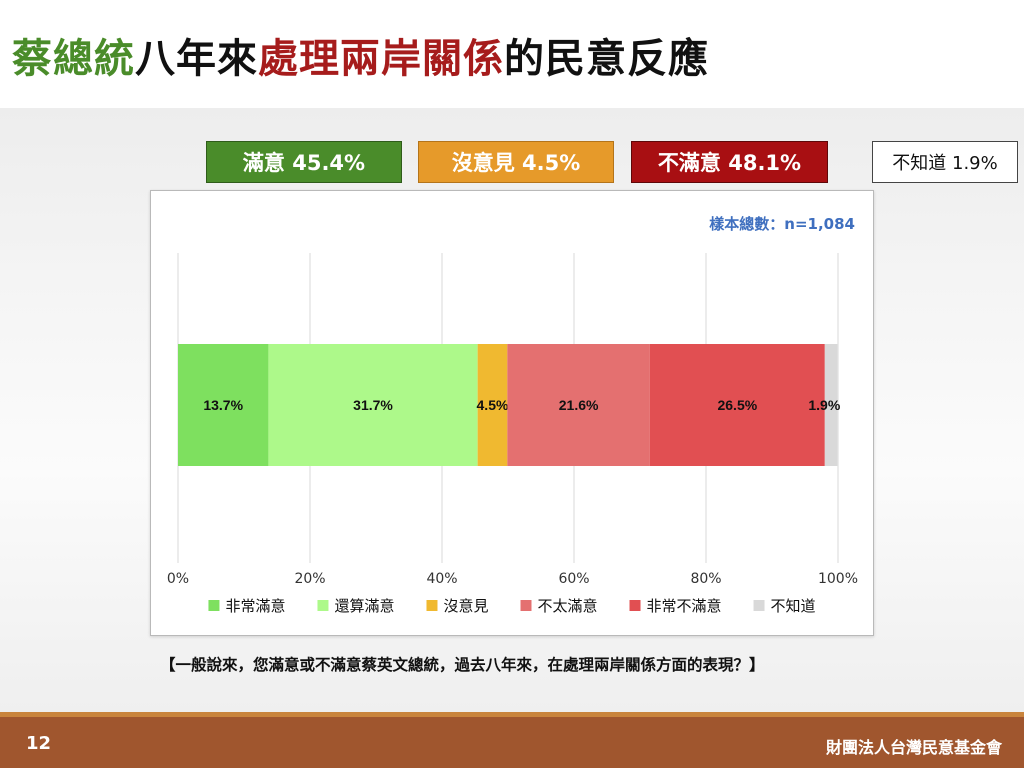 The width and height of the screenshot is (1024, 768). Describe the element at coordinates (824, 405) in the screenshot. I see `data-label: 1.9%` at that location.